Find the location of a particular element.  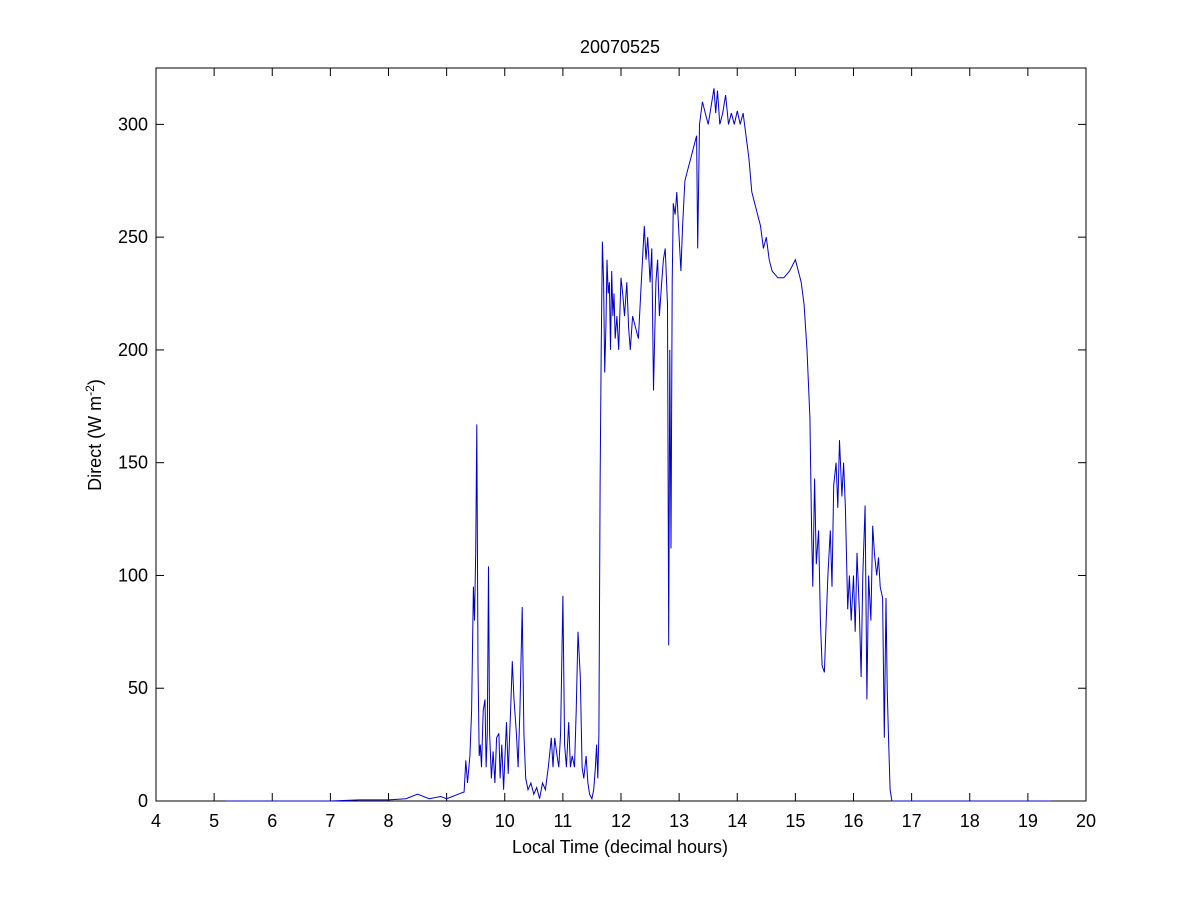

x-tick-label: 19 is located at coordinates (1028, 821).